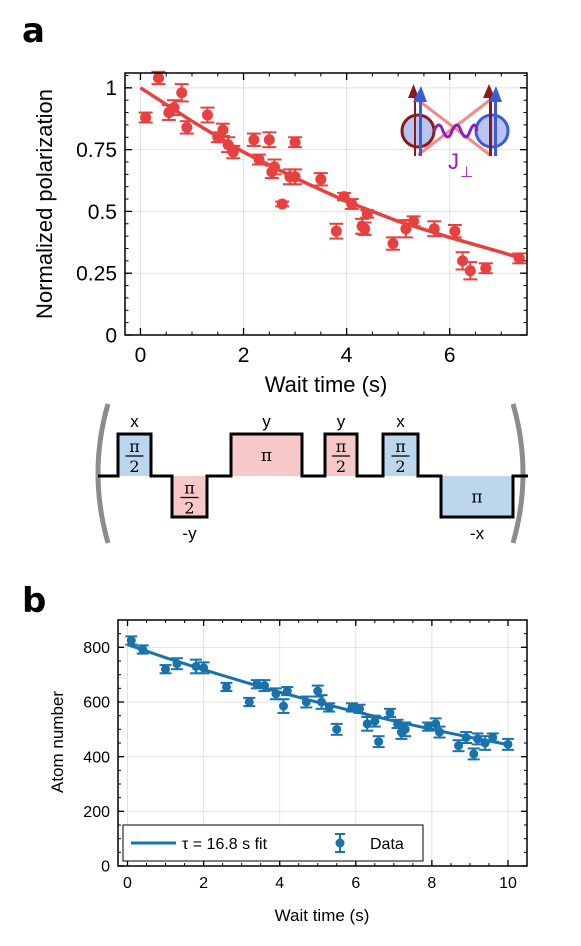 The width and height of the screenshot is (581, 946). What do you see at coordinates (322, 915) in the screenshot?
I see `chart-b-xlabel: Wait time (s)` at bounding box center [322, 915].